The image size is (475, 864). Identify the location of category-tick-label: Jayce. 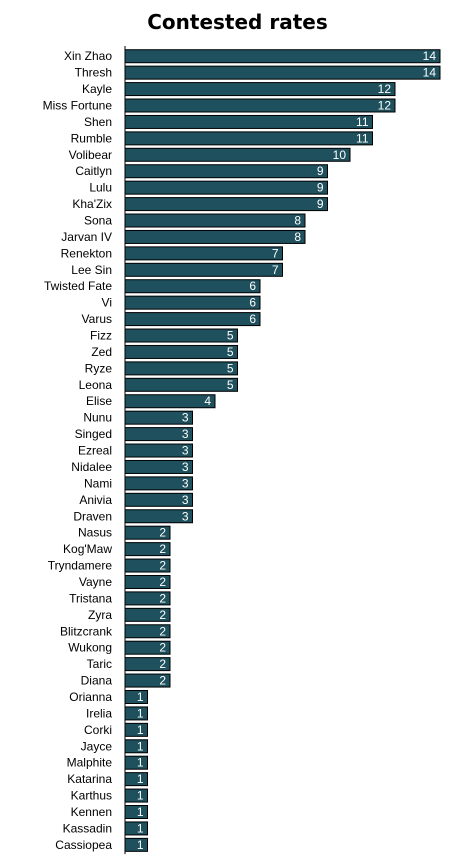
(97, 746).